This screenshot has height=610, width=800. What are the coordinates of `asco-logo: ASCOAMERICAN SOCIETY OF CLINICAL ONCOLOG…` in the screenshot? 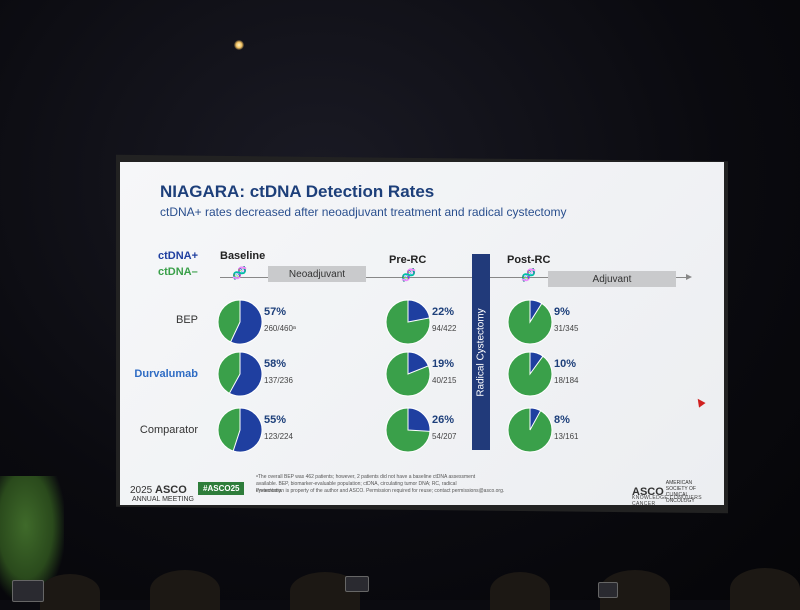 It's located at (664, 492).